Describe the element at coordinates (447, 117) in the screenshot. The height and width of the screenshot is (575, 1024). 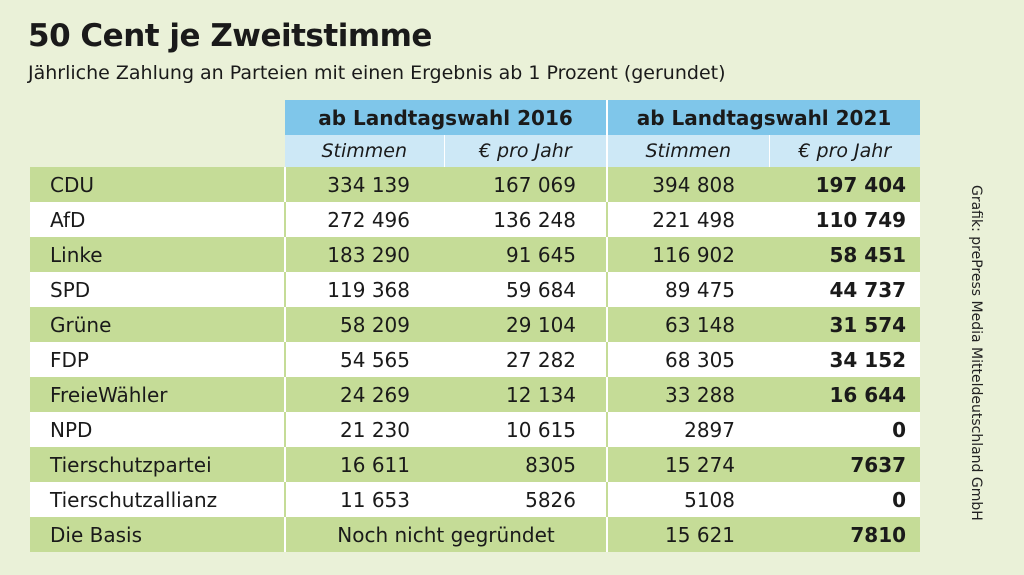
I see `group-header-2016: ab Landtagswahl 2016` at that location.